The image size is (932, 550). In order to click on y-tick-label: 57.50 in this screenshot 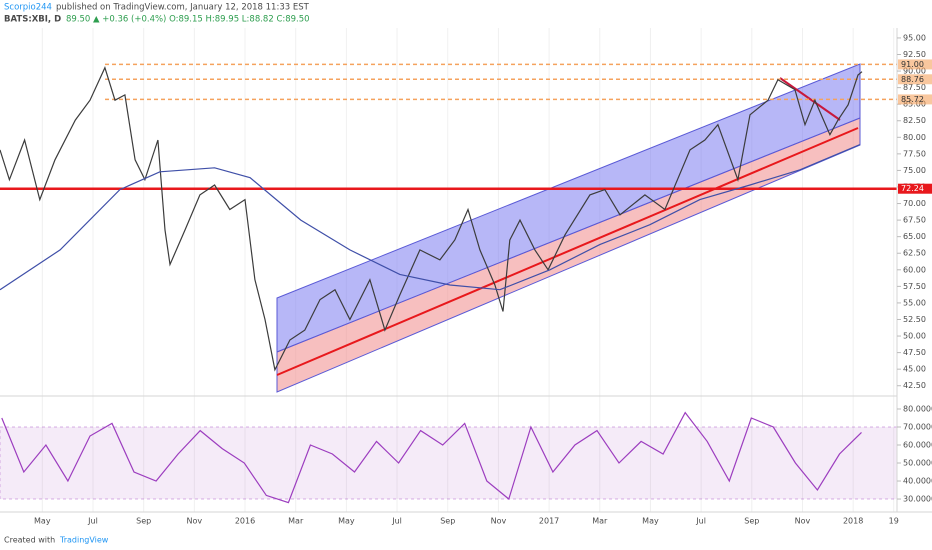, I will do `click(914, 286)`.